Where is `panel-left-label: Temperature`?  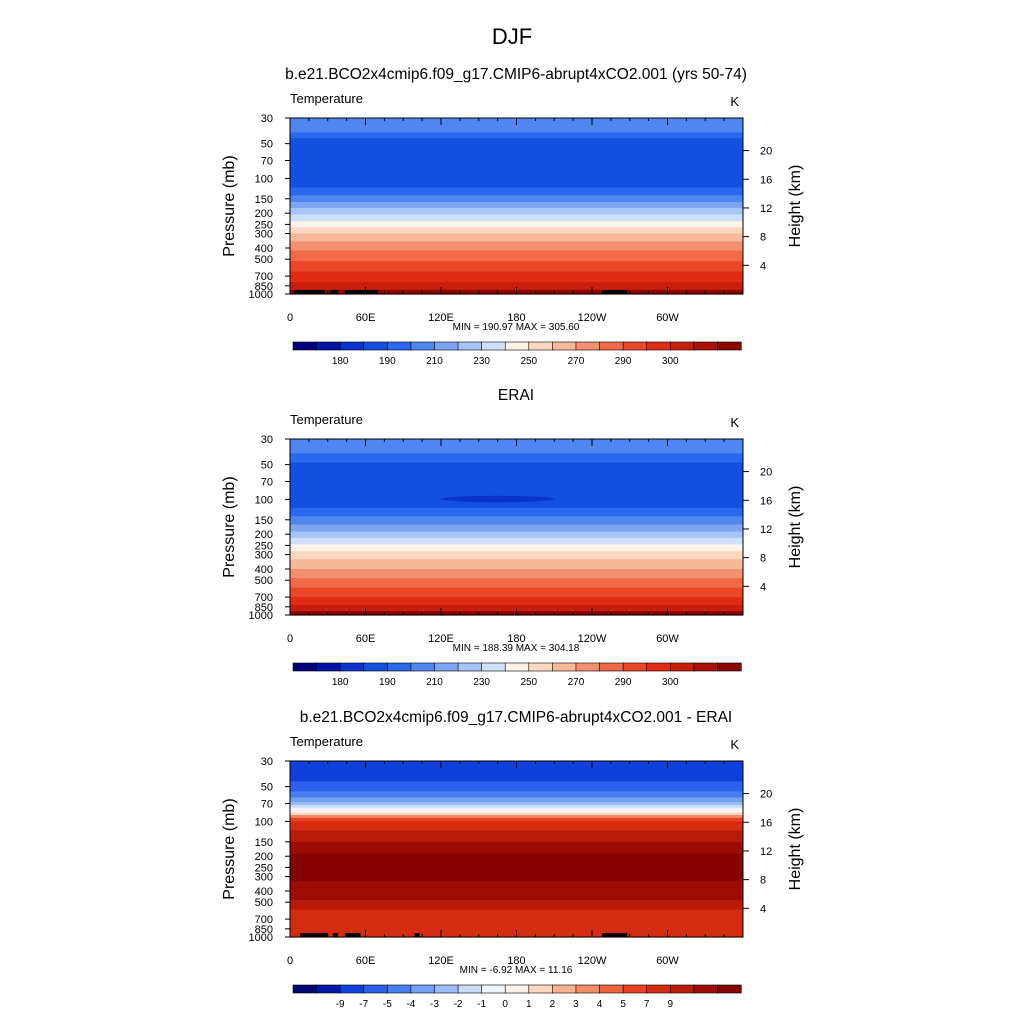
panel-left-label: Temperature is located at coordinates (326, 419).